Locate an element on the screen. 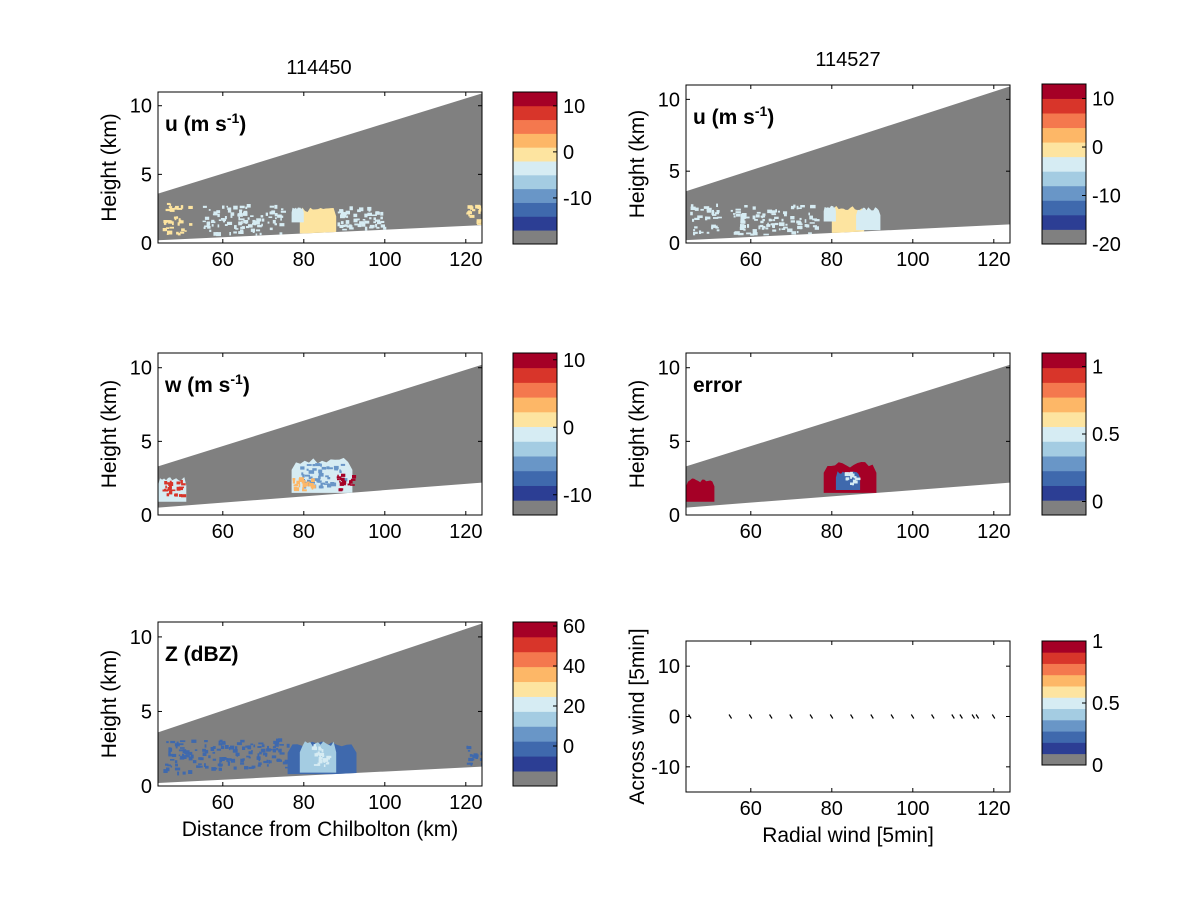  x-tick-label: 60 is located at coordinates (223, 532).